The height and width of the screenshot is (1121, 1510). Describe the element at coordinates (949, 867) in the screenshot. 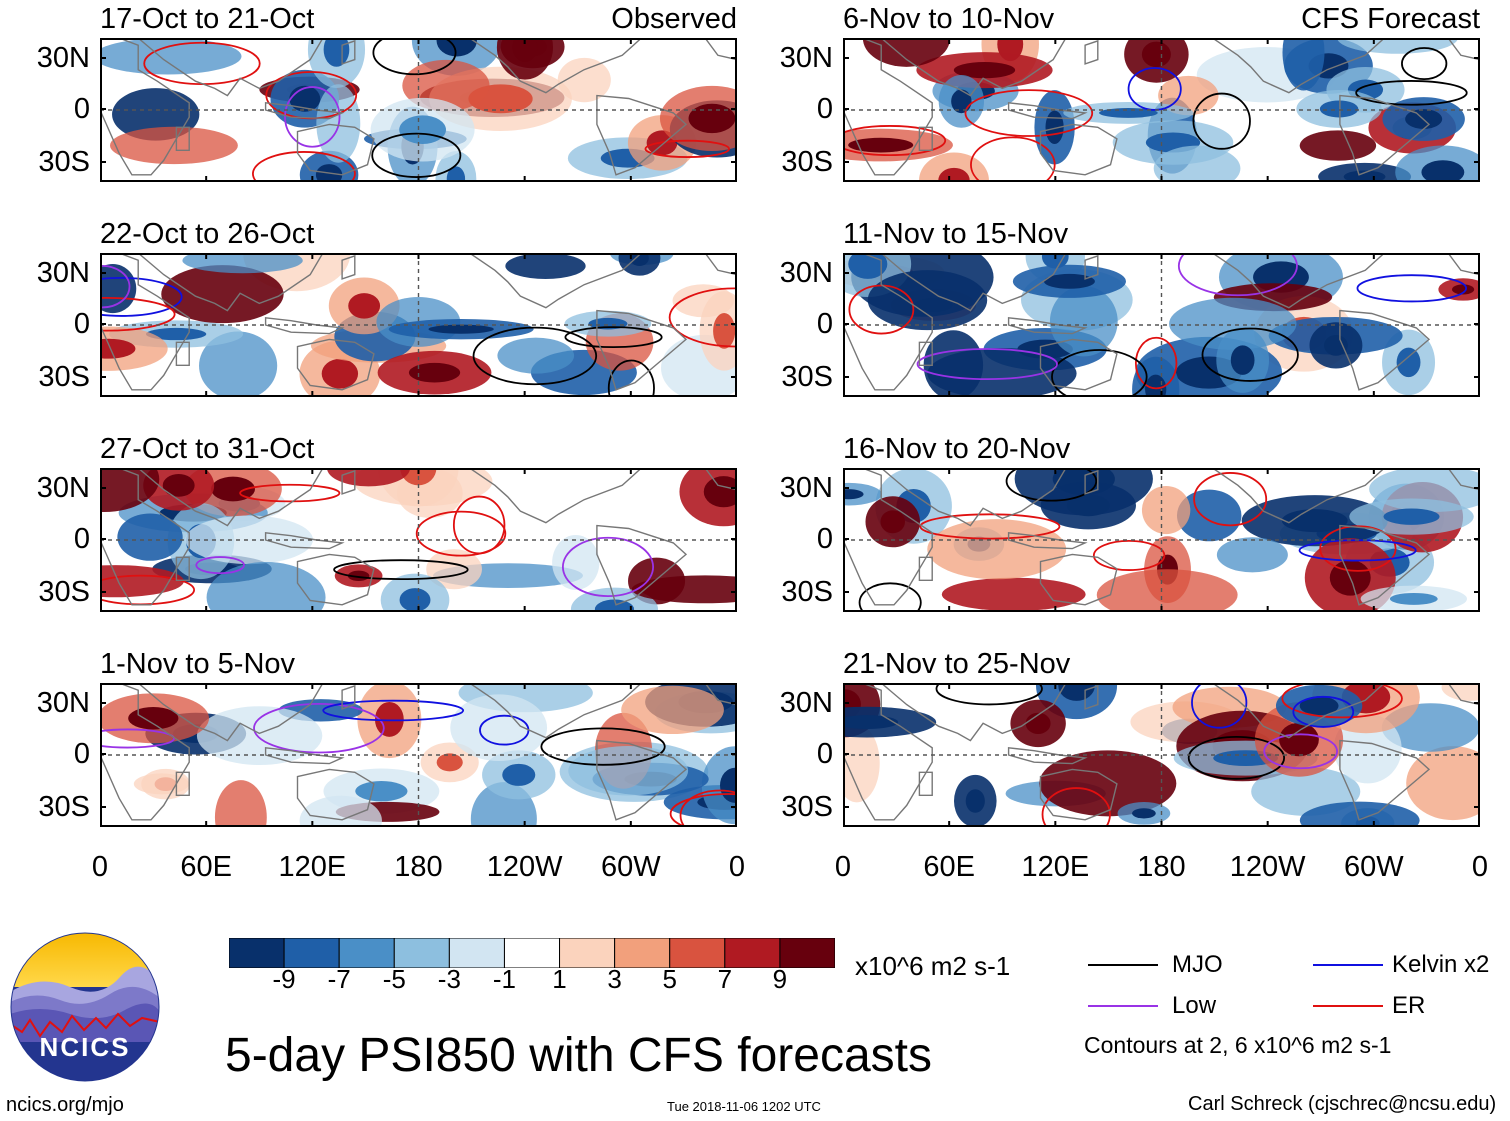

I see `longitude-label: 60E` at that location.